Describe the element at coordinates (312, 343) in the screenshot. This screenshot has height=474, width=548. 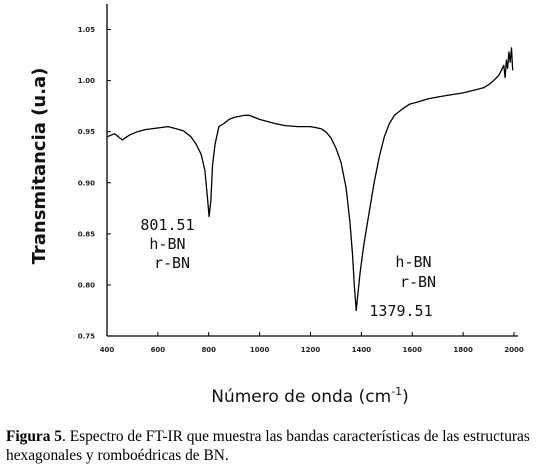
I see `x-ticks: 400 600 800 1000 1200 1400 1600 1800 2000` at that location.